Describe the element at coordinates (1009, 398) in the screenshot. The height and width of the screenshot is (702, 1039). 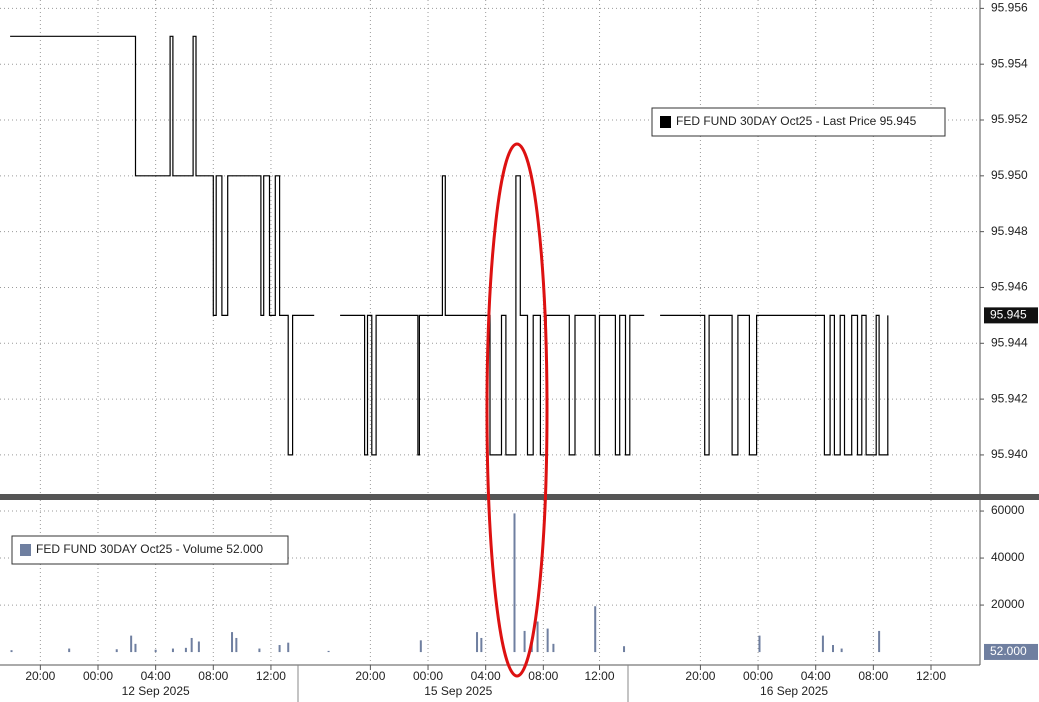
I see `y-tick-label: 95.942` at that location.